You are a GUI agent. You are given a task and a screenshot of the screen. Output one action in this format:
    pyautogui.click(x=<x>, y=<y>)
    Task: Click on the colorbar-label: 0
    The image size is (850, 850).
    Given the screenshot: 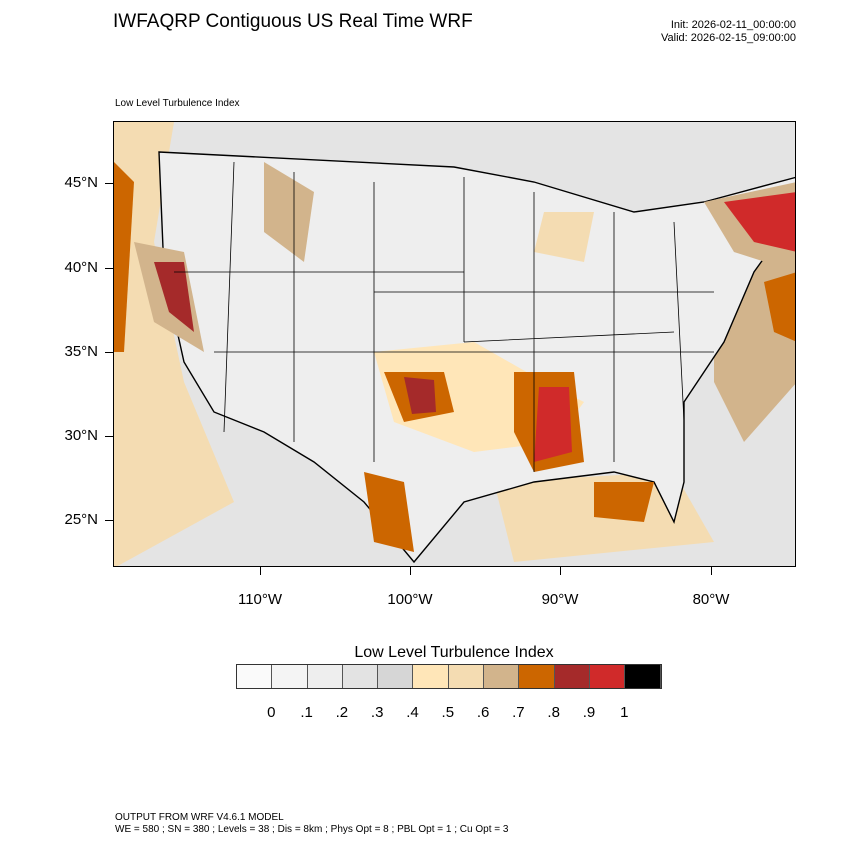 What is the action you would take?
    pyautogui.click(x=271, y=712)
    